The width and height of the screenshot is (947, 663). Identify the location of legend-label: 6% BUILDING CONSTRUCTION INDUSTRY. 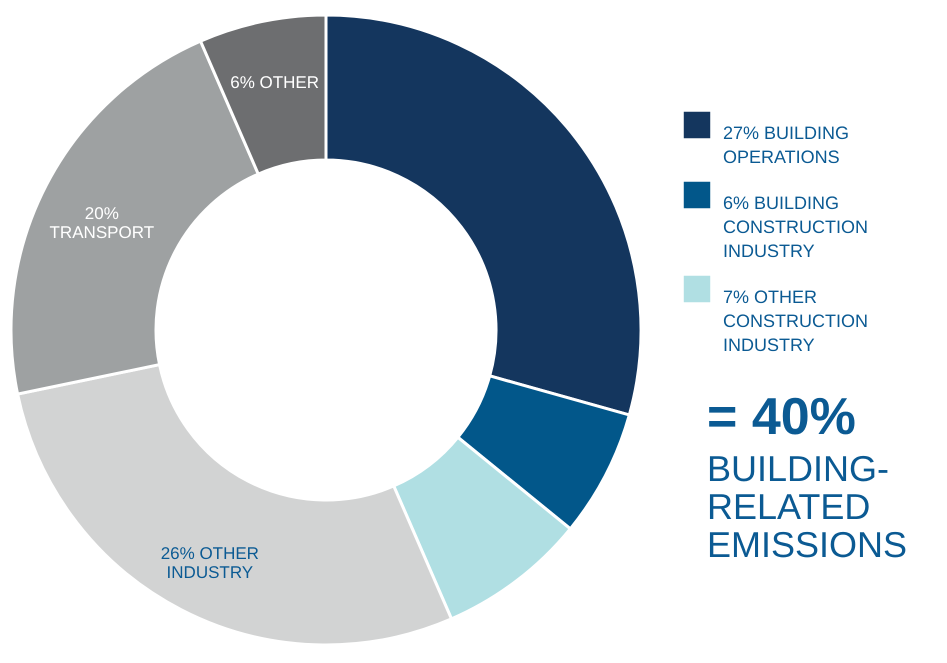
(795, 227).